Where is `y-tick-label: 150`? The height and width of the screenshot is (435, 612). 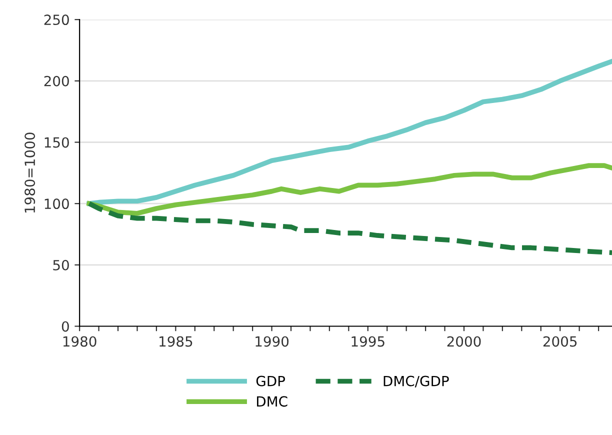
y-tick-label: 150 is located at coordinates (56, 142).